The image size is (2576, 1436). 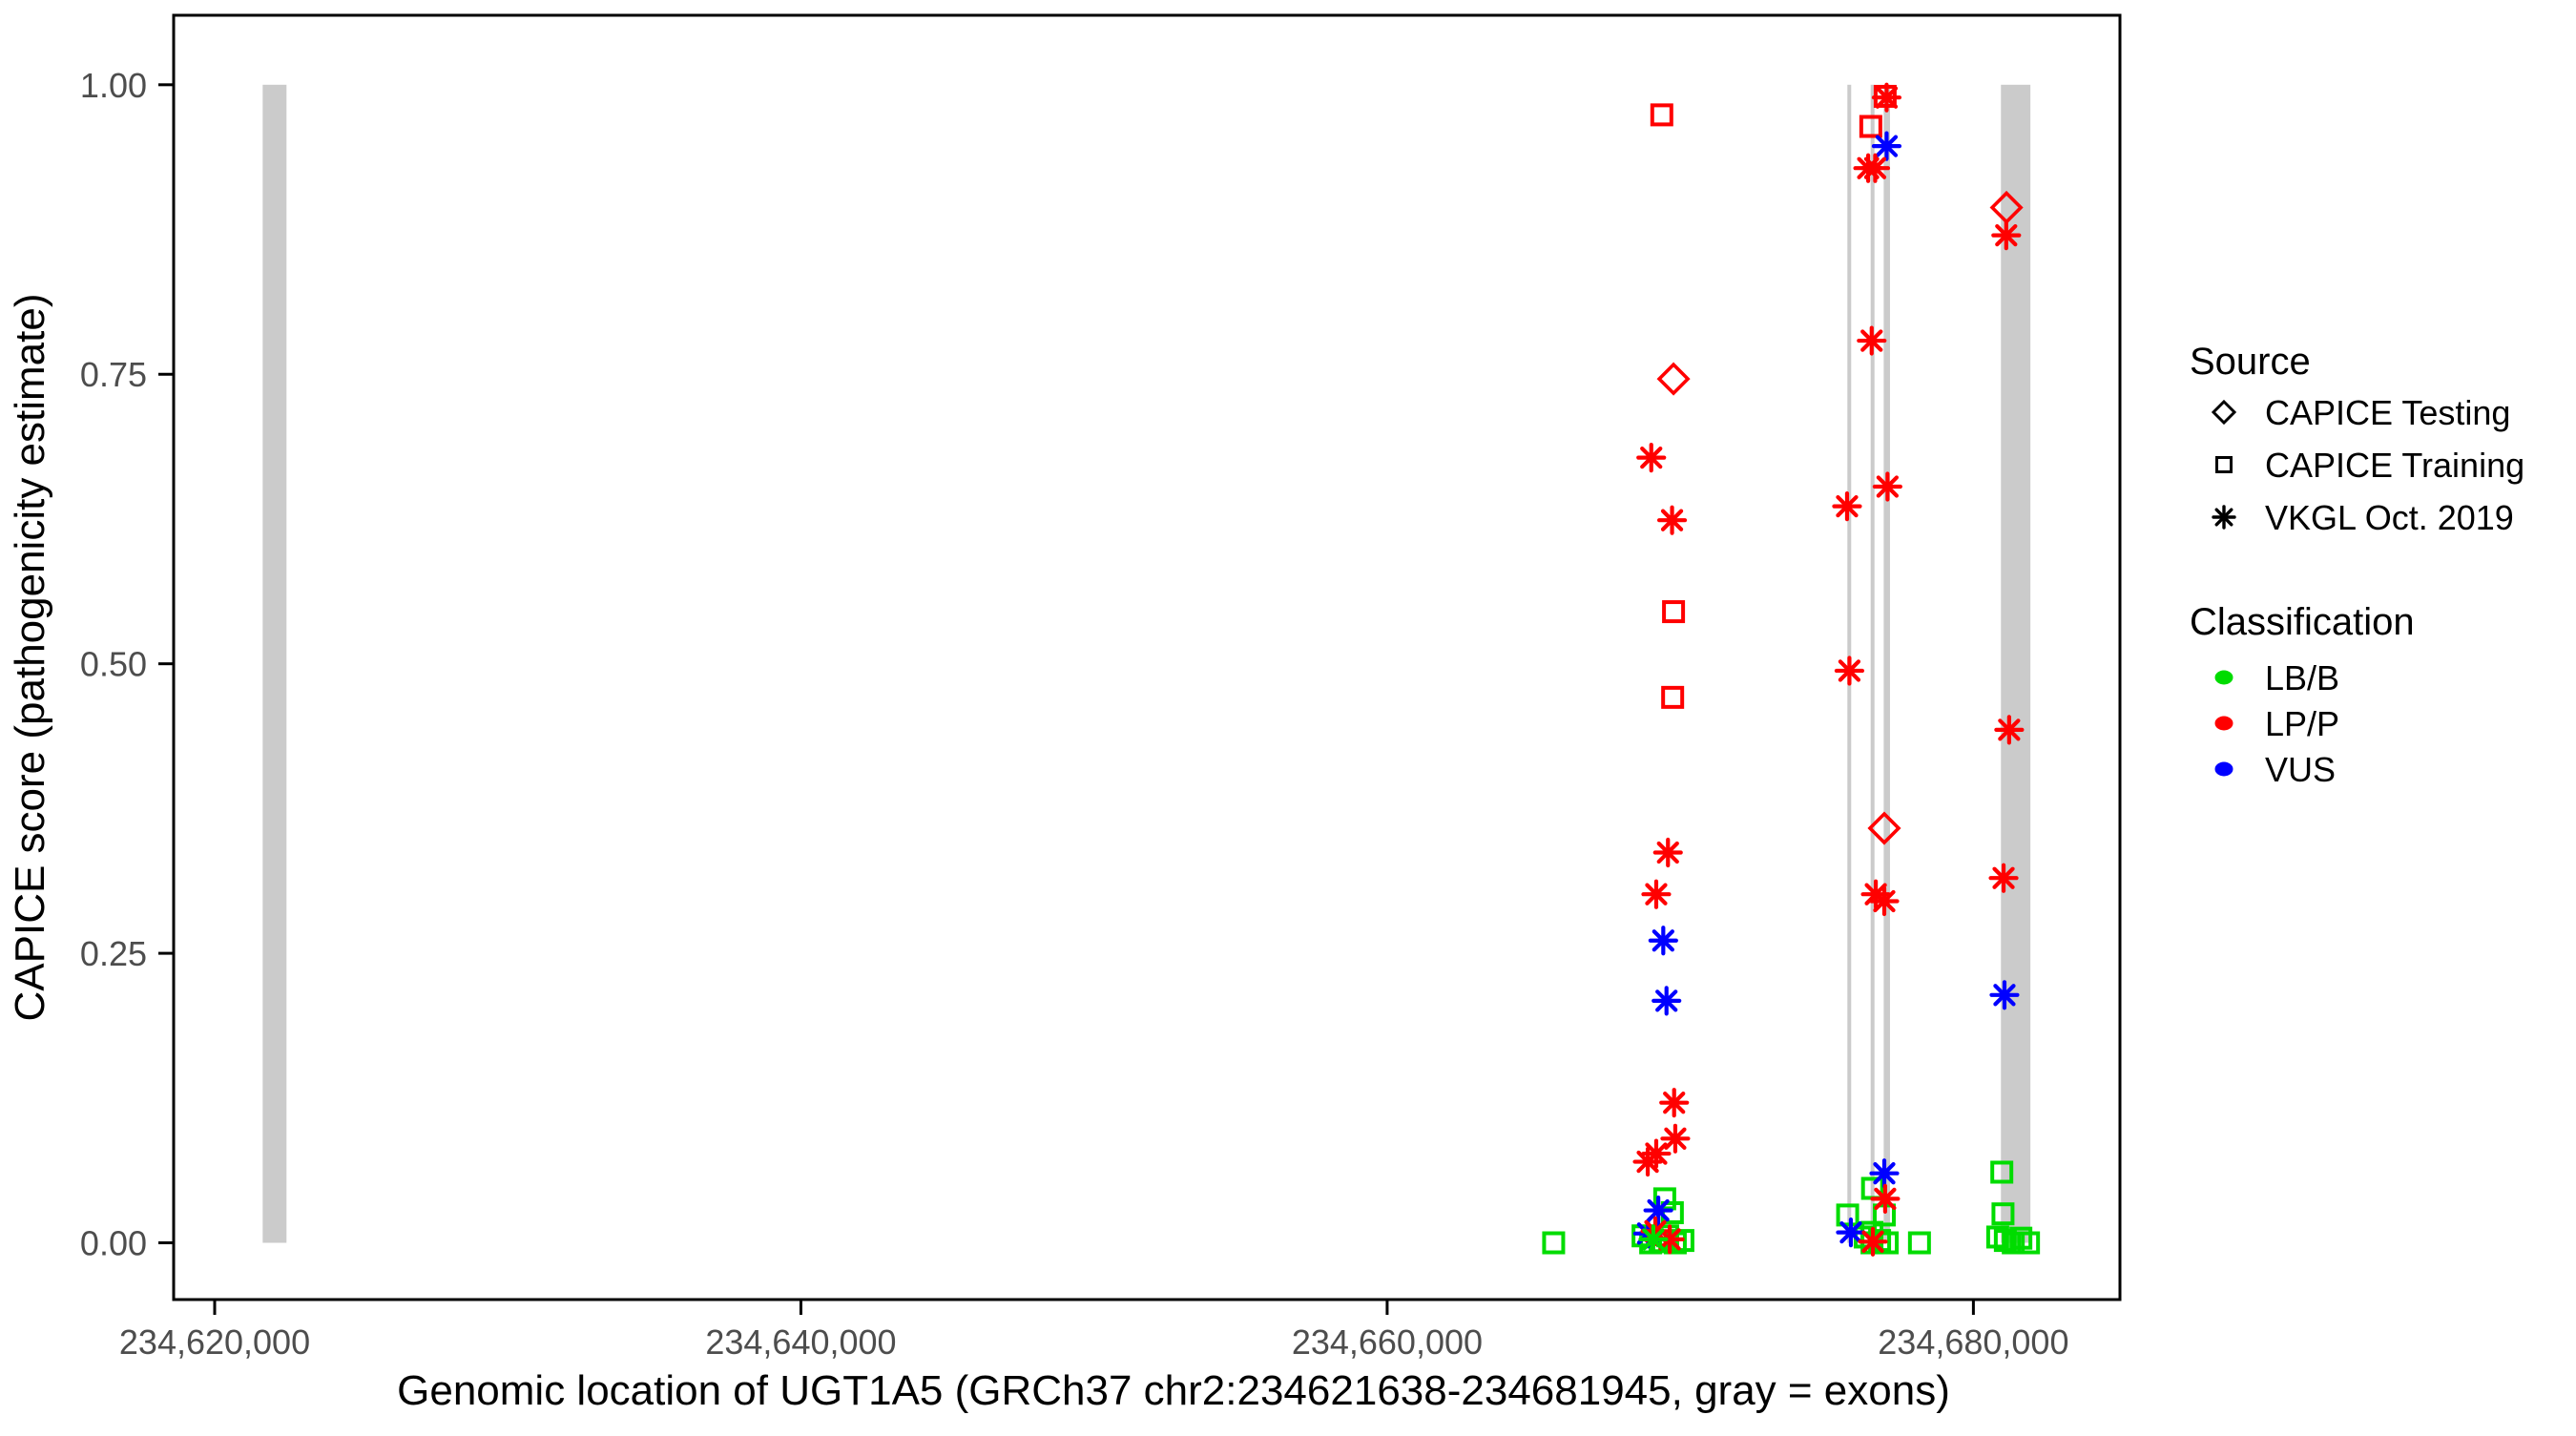 What do you see at coordinates (2302, 677) in the screenshot?
I see `legend-label: LB/B` at bounding box center [2302, 677].